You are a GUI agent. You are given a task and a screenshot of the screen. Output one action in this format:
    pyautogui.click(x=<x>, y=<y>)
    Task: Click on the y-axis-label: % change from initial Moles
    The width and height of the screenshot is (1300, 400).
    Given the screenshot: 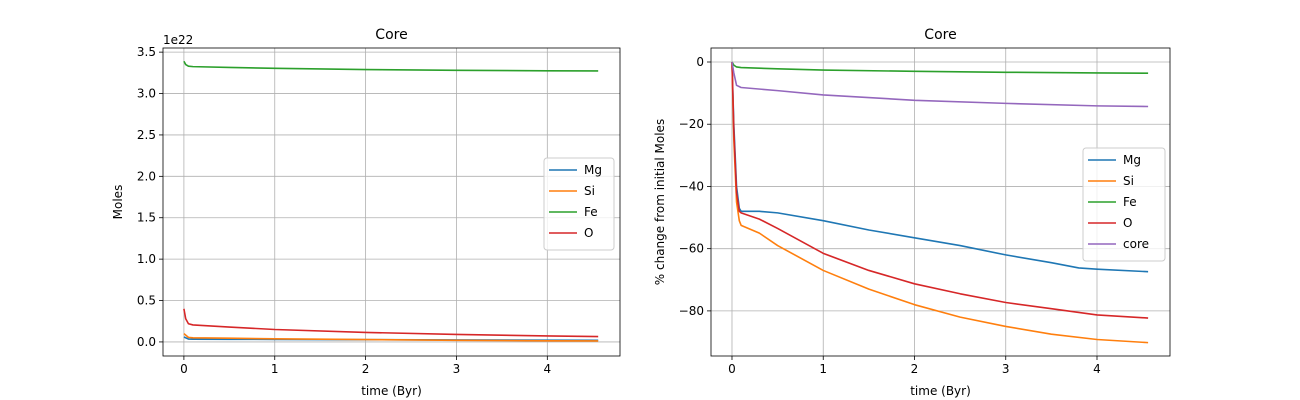 What is the action you would take?
    pyautogui.click(x=660, y=202)
    